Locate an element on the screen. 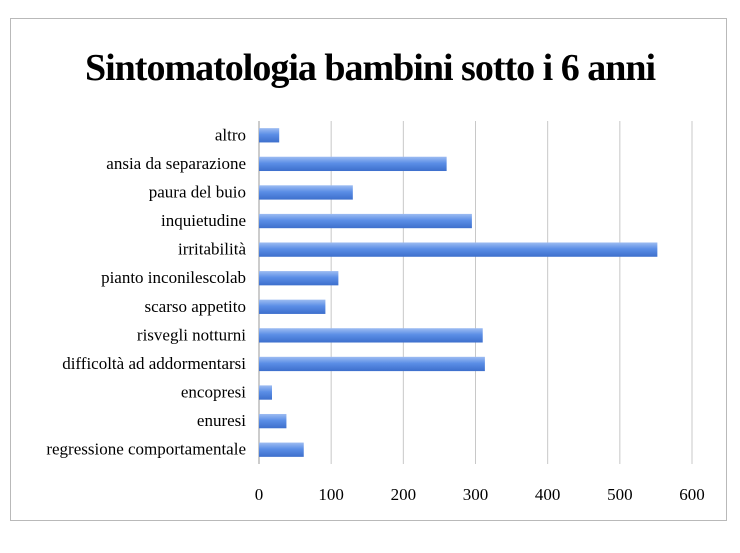 This screenshot has height=553, width=740. category-label: altro is located at coordinates (230, 134).